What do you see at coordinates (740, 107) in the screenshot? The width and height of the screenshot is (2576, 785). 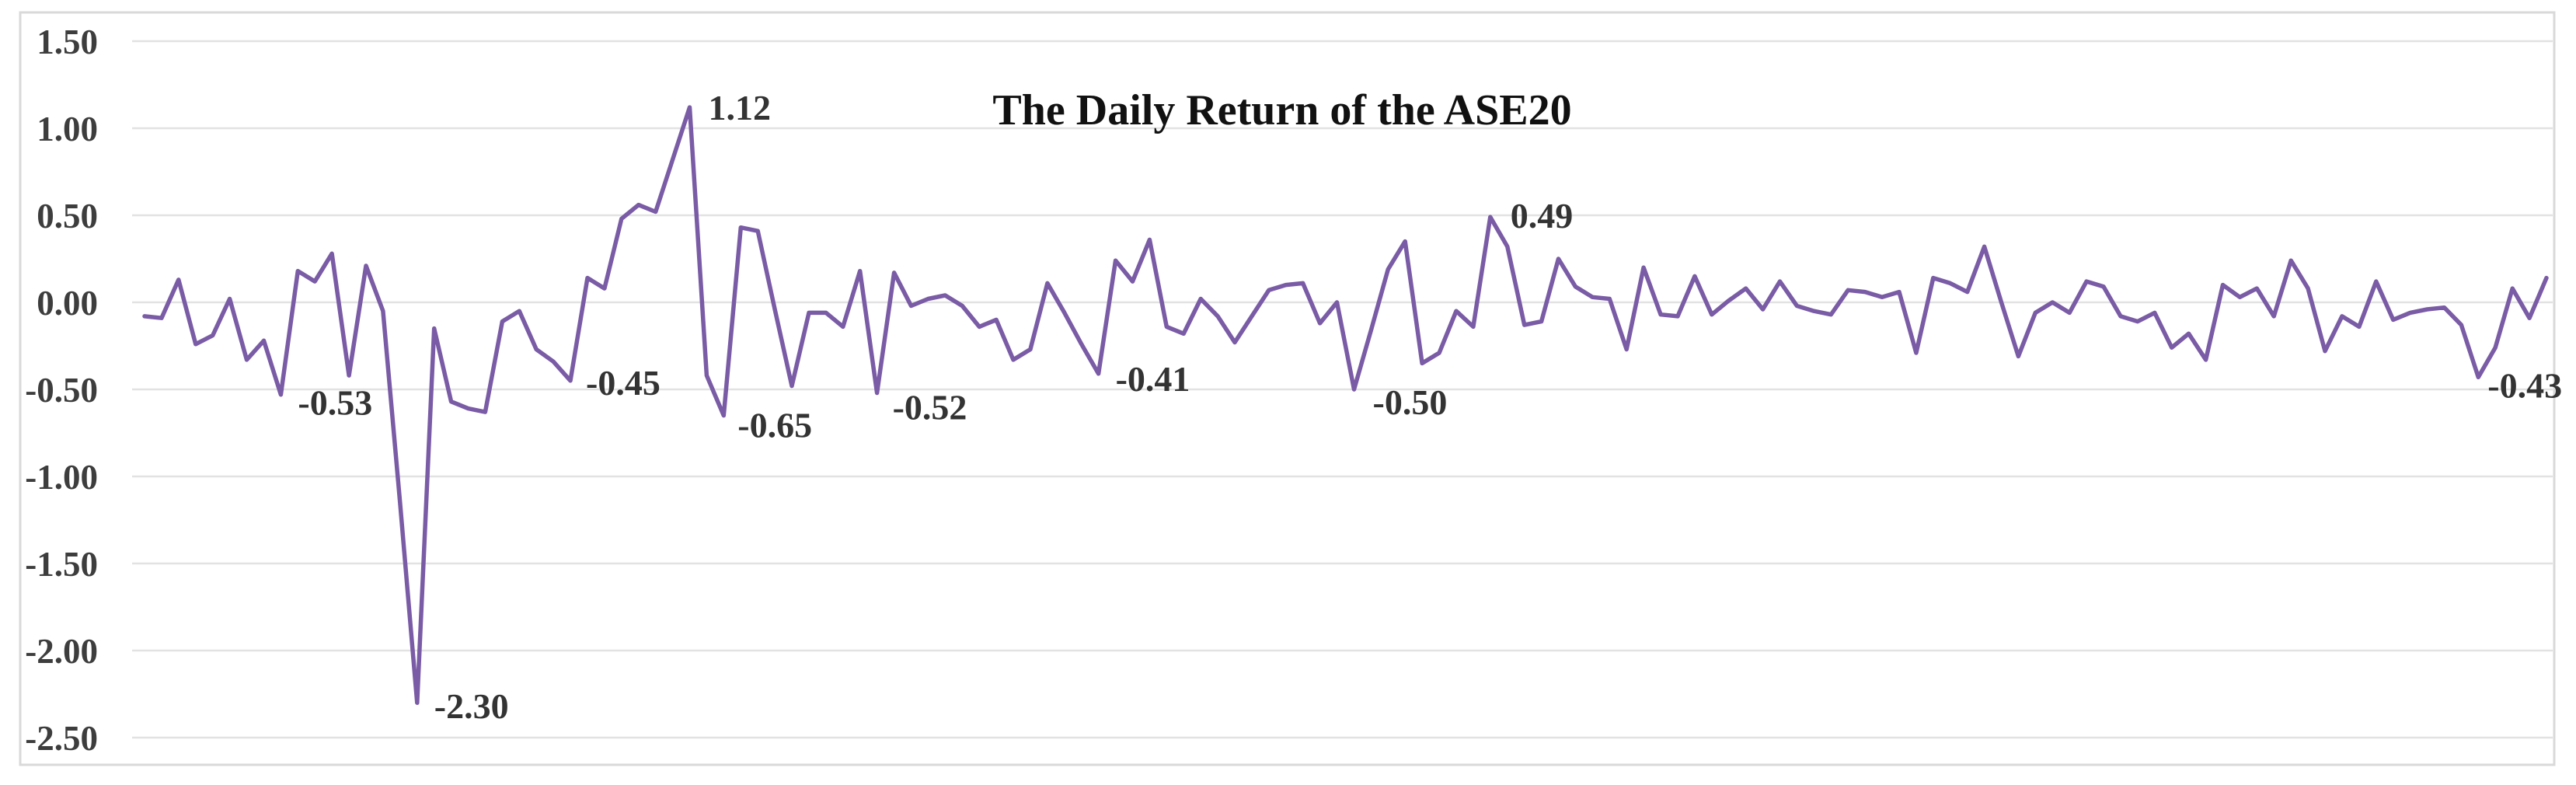 I see `data-point-label: 1.12` at bounding box center [740, 107].